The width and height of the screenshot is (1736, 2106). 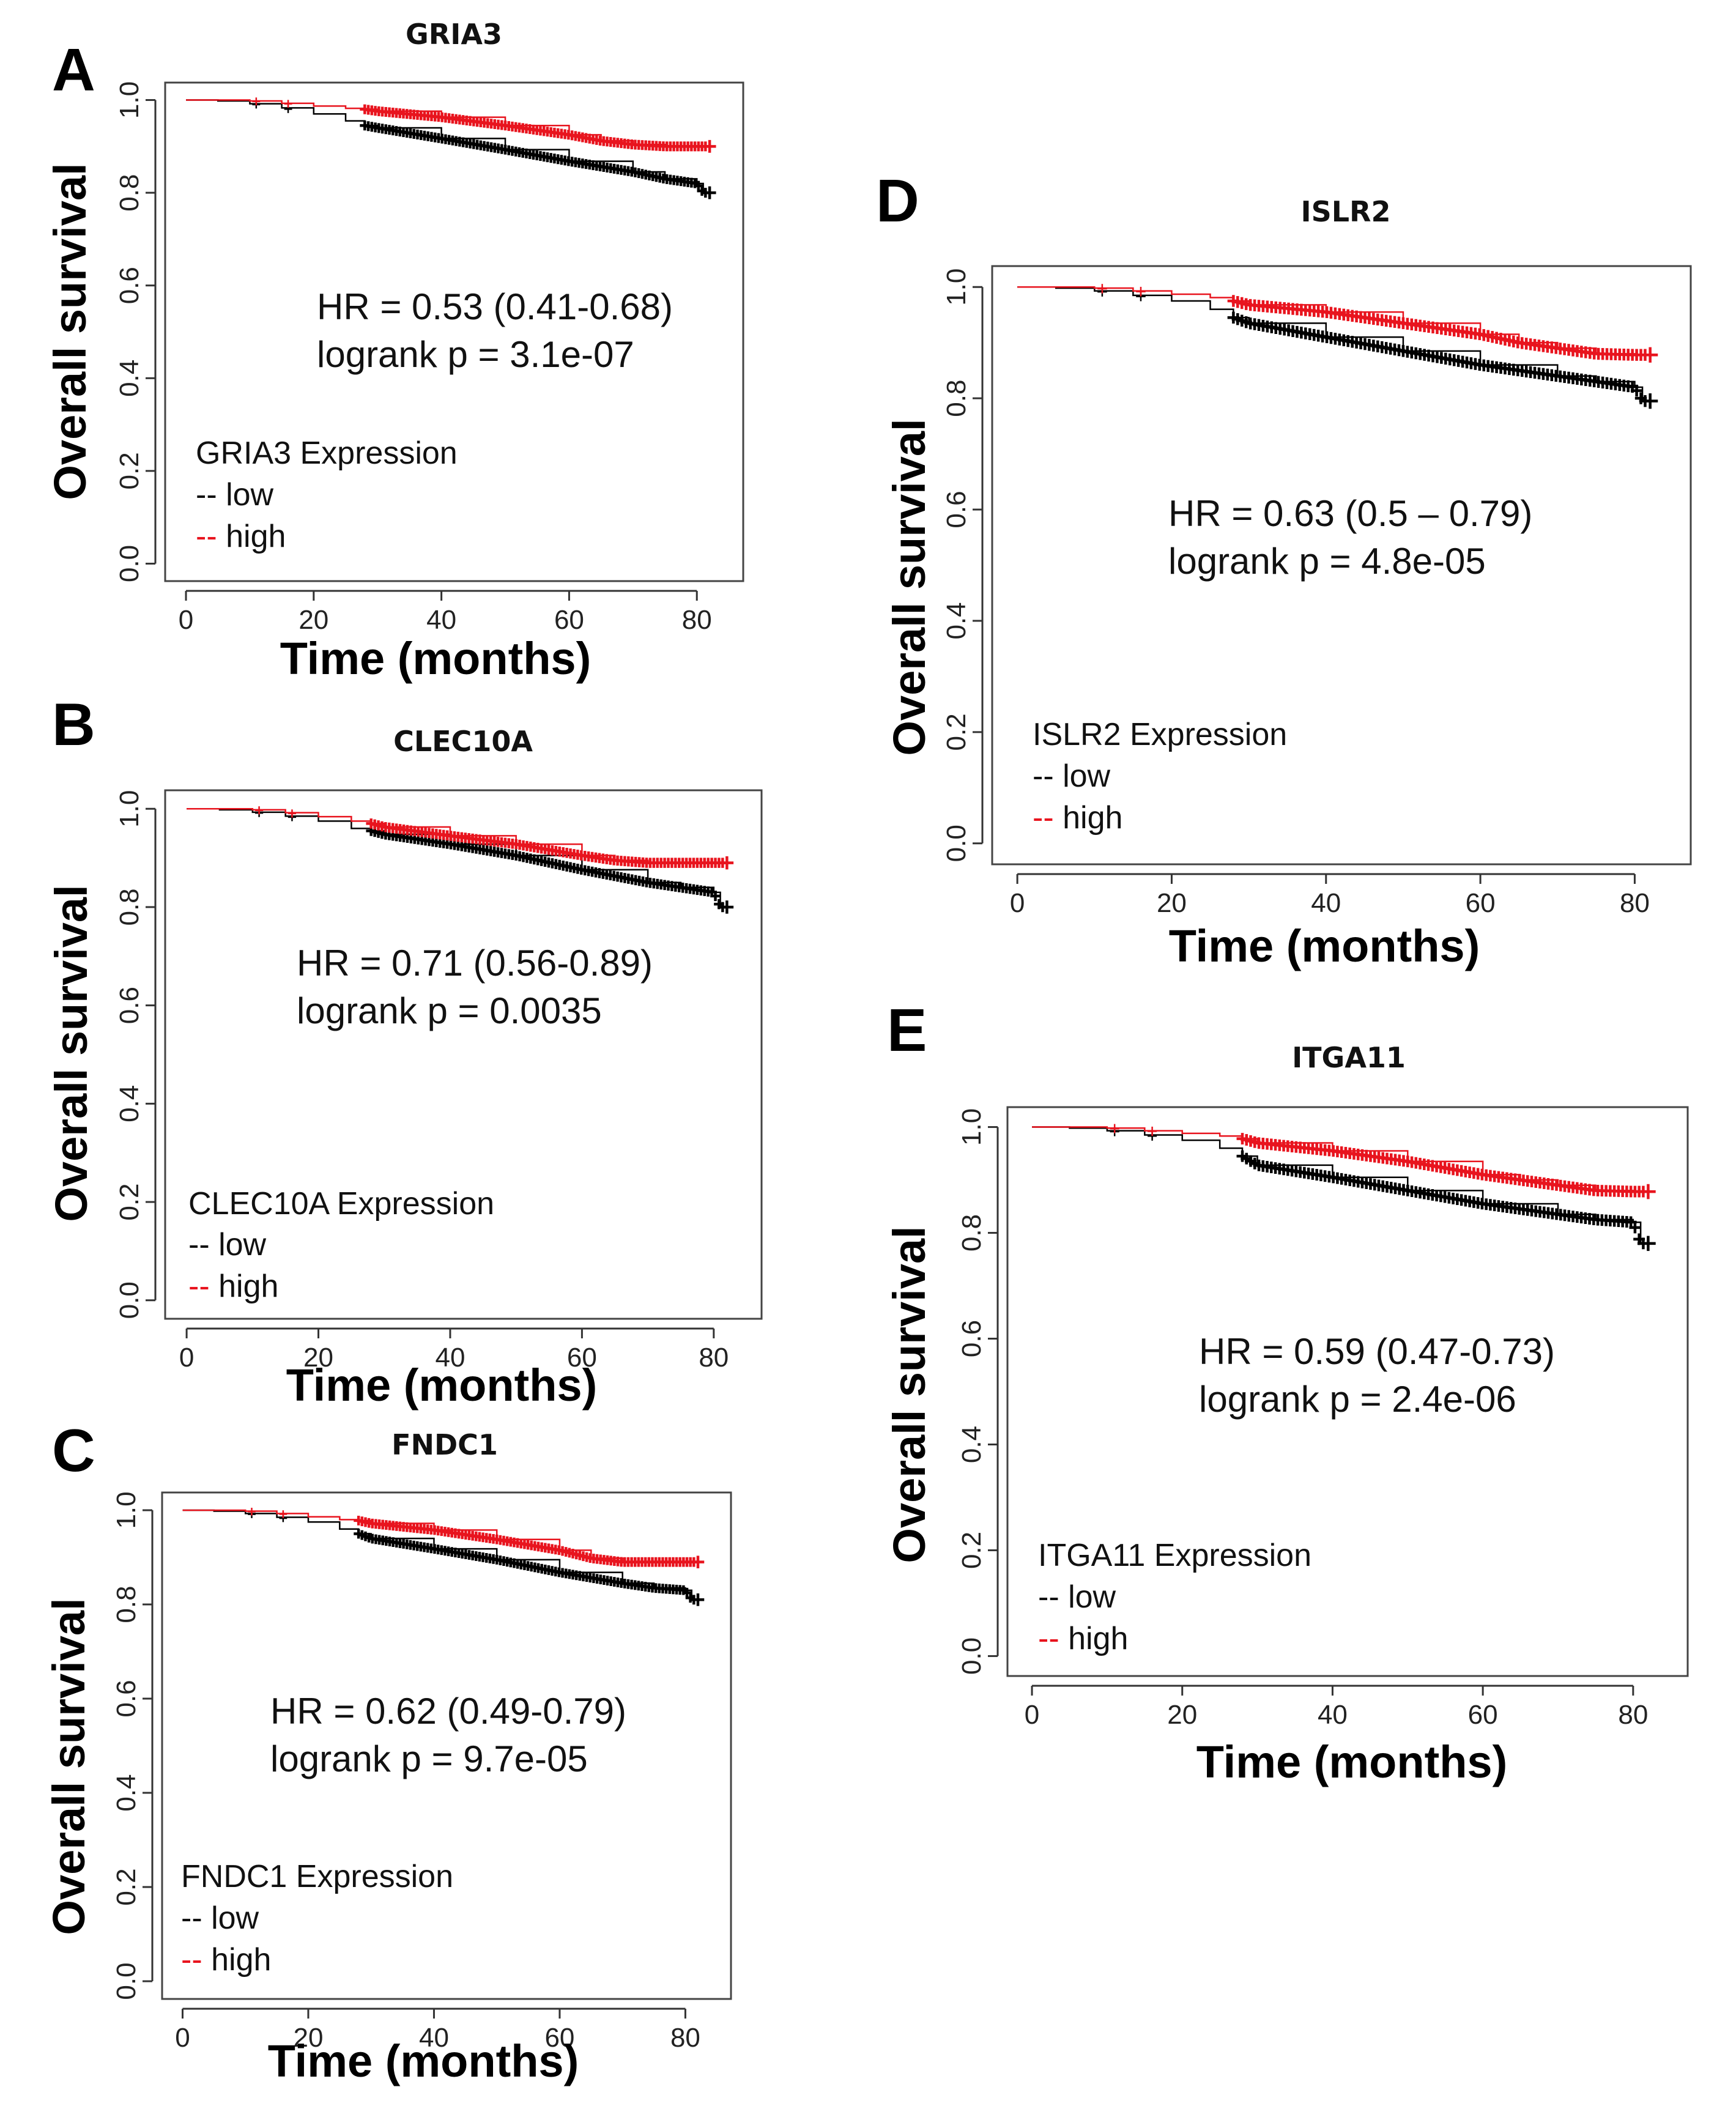 I want to click on chart-title: GRIA3, so click(x=454, y=34).